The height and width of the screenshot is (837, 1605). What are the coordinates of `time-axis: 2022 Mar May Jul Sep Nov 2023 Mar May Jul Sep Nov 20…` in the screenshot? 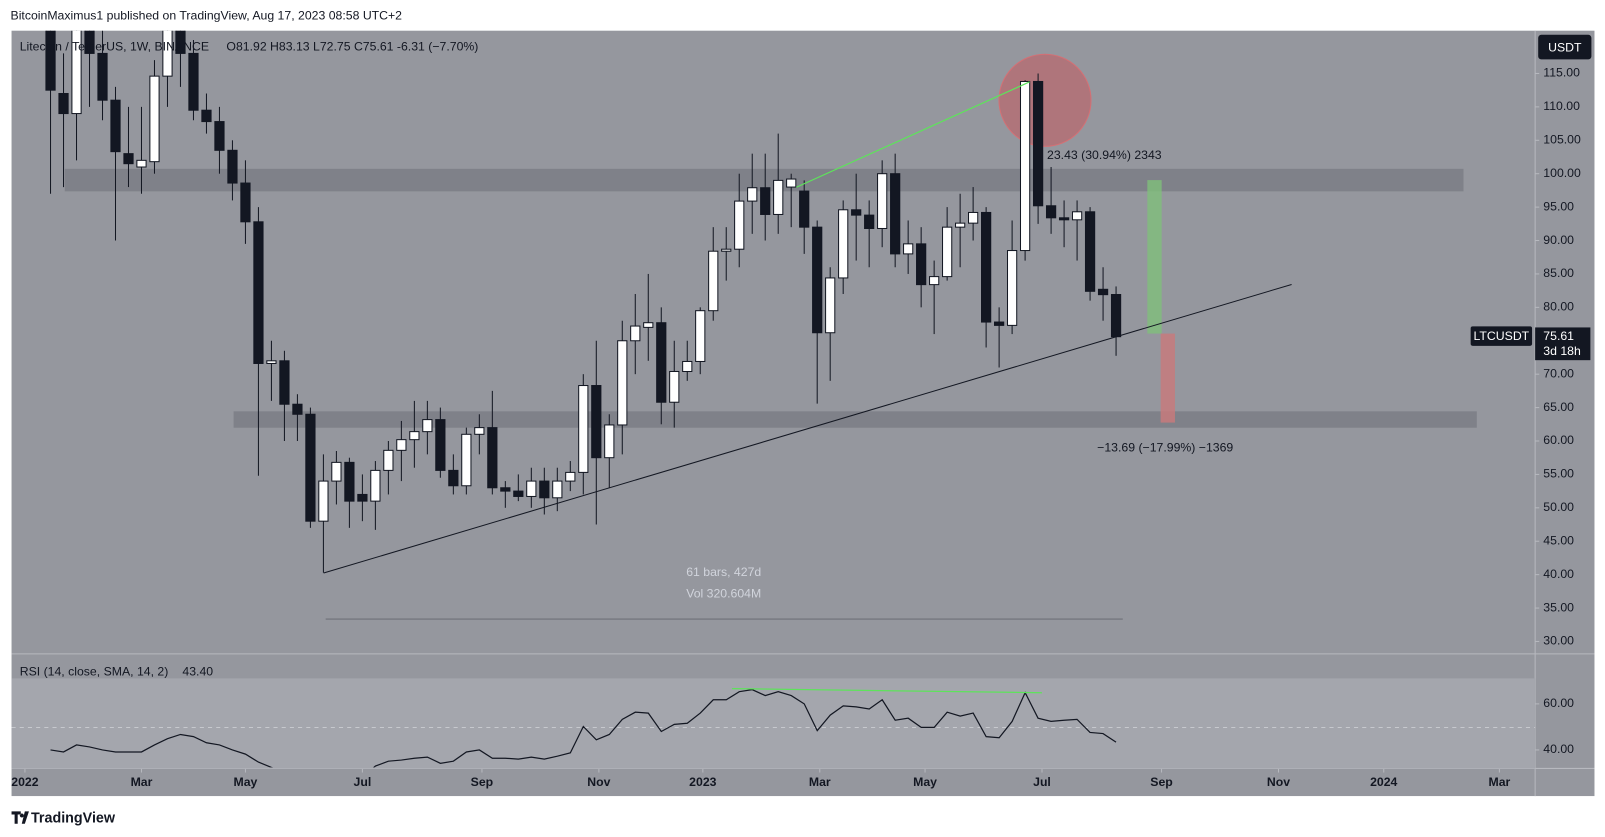 It's located at (761, 778).